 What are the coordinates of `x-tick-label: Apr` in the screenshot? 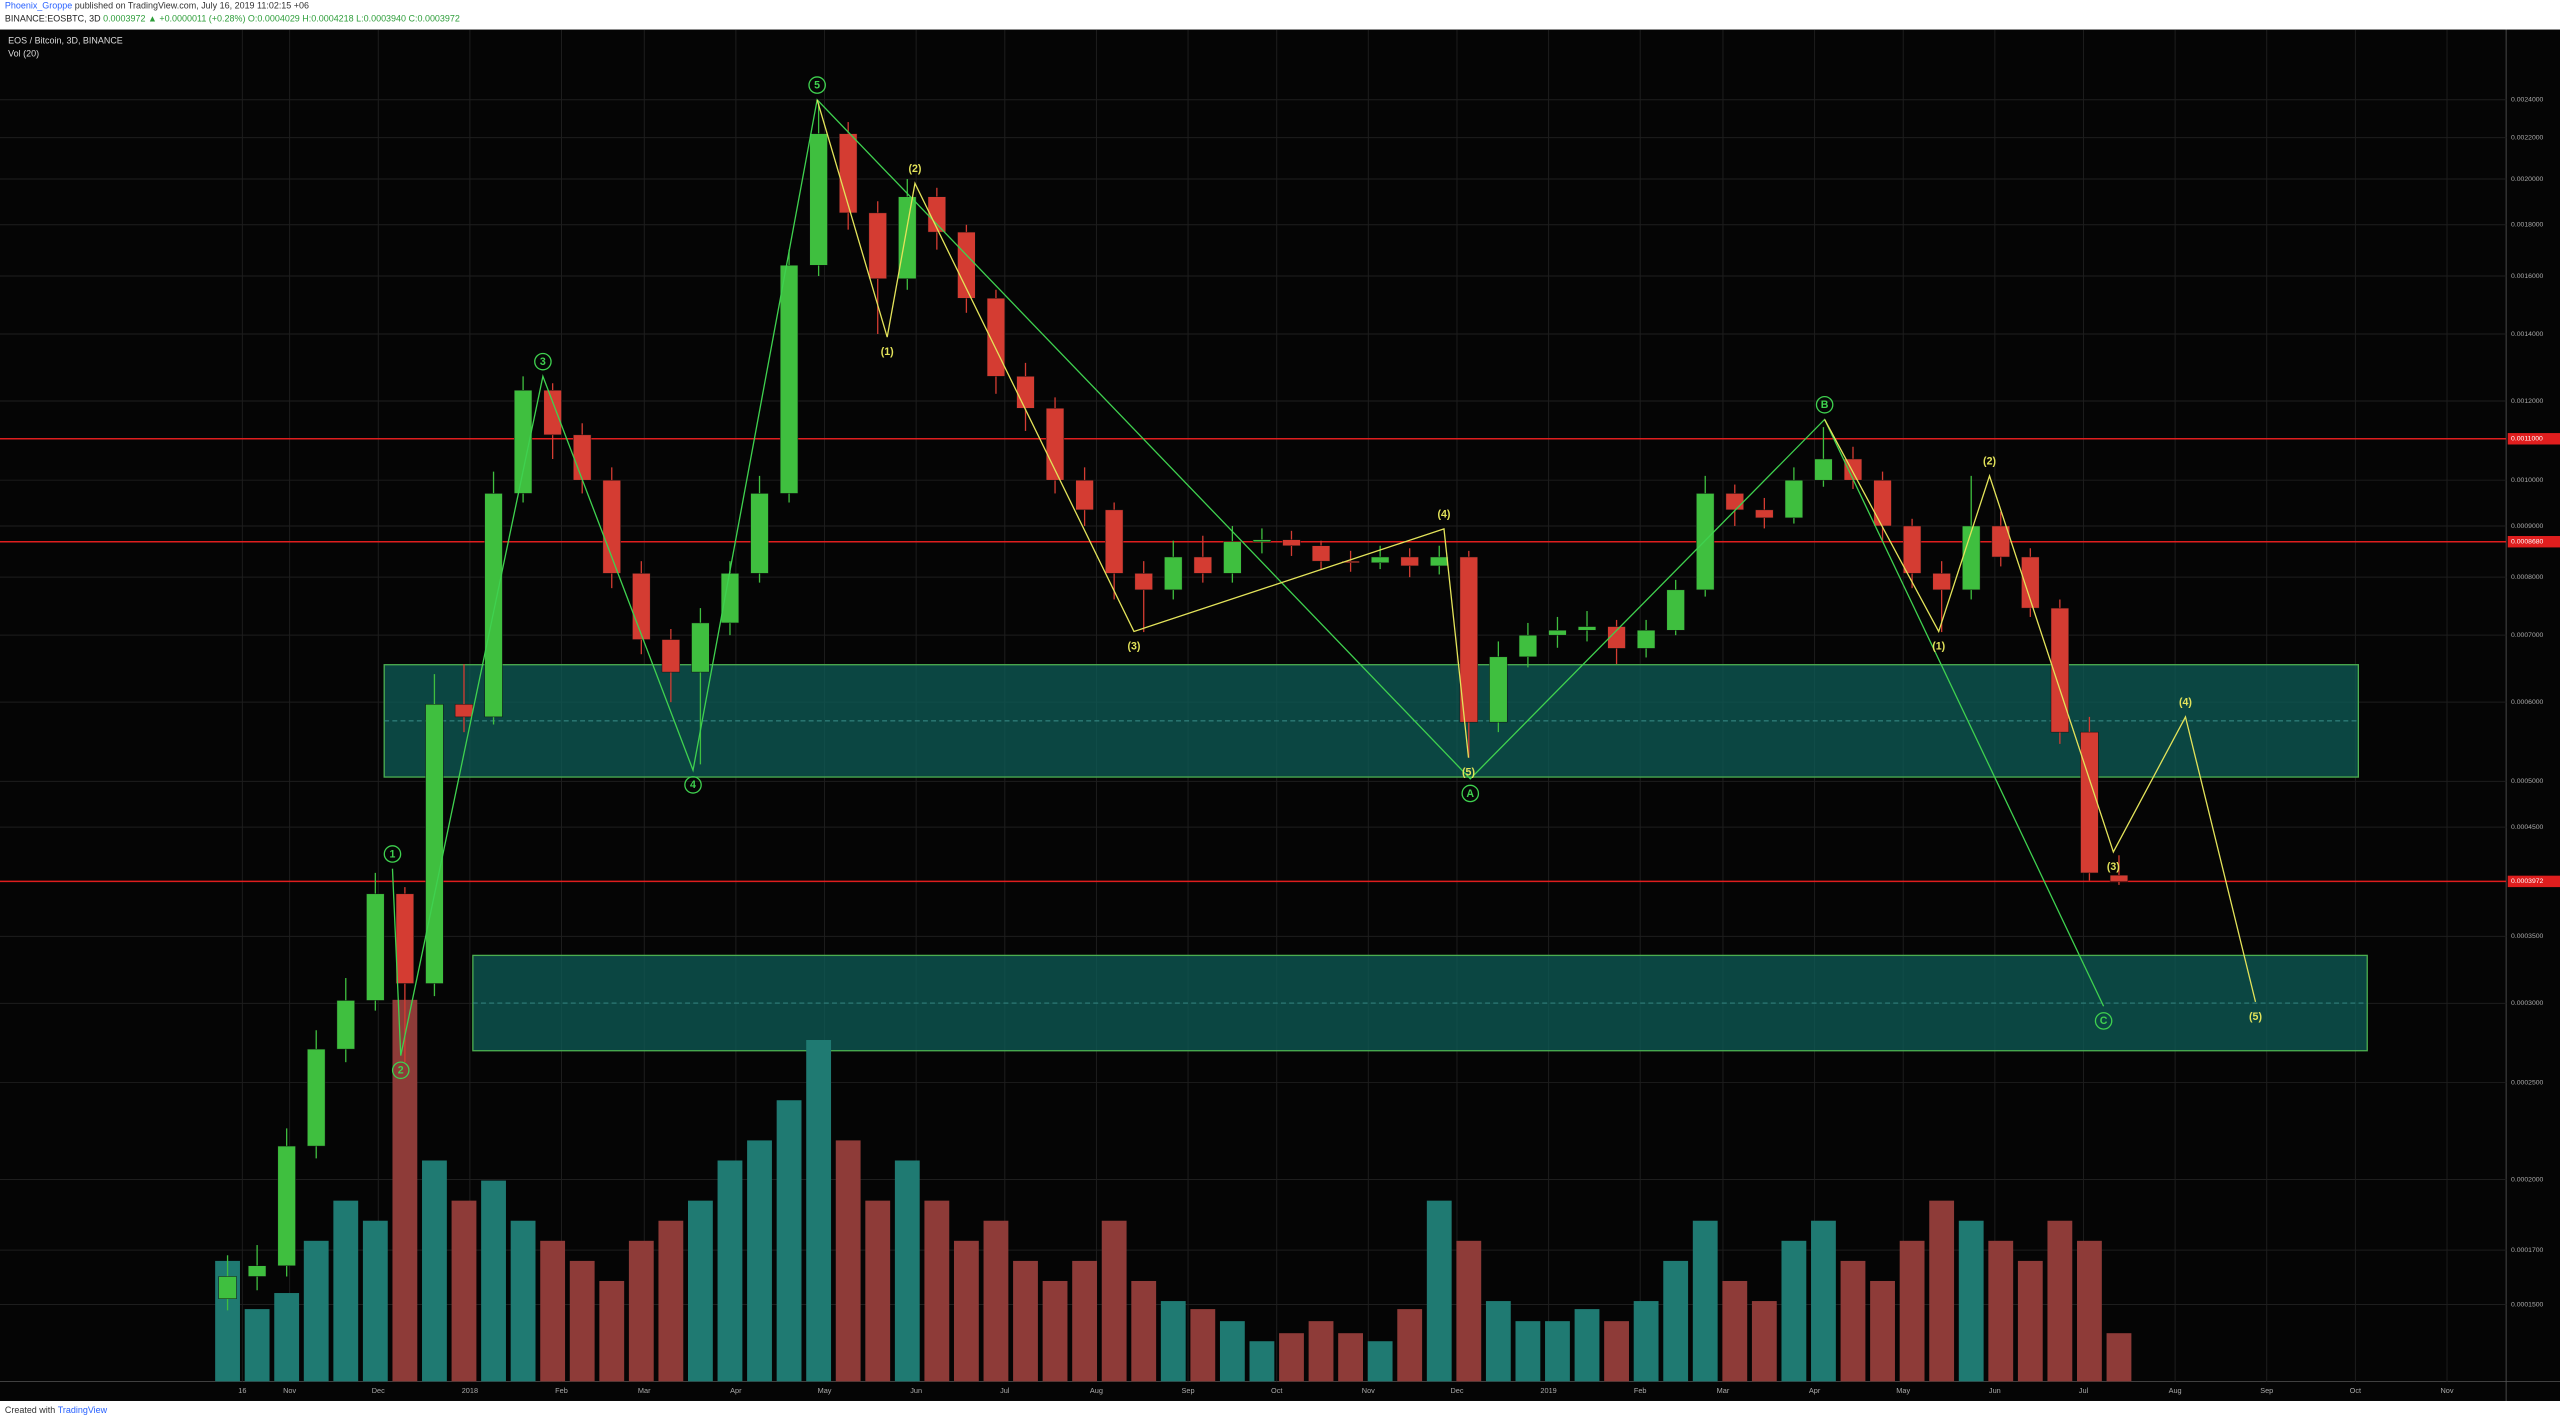 It's located at (736, 1390).